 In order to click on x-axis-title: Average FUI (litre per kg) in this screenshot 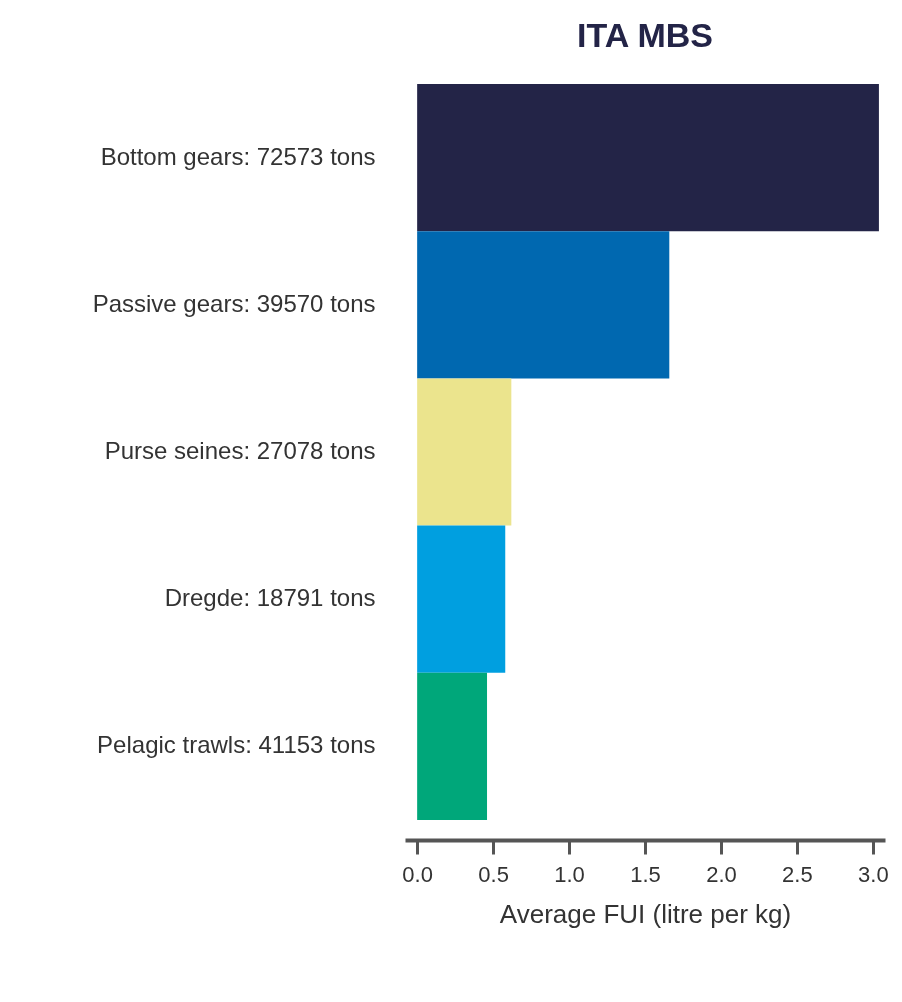, I will do `click(645, 913)`.